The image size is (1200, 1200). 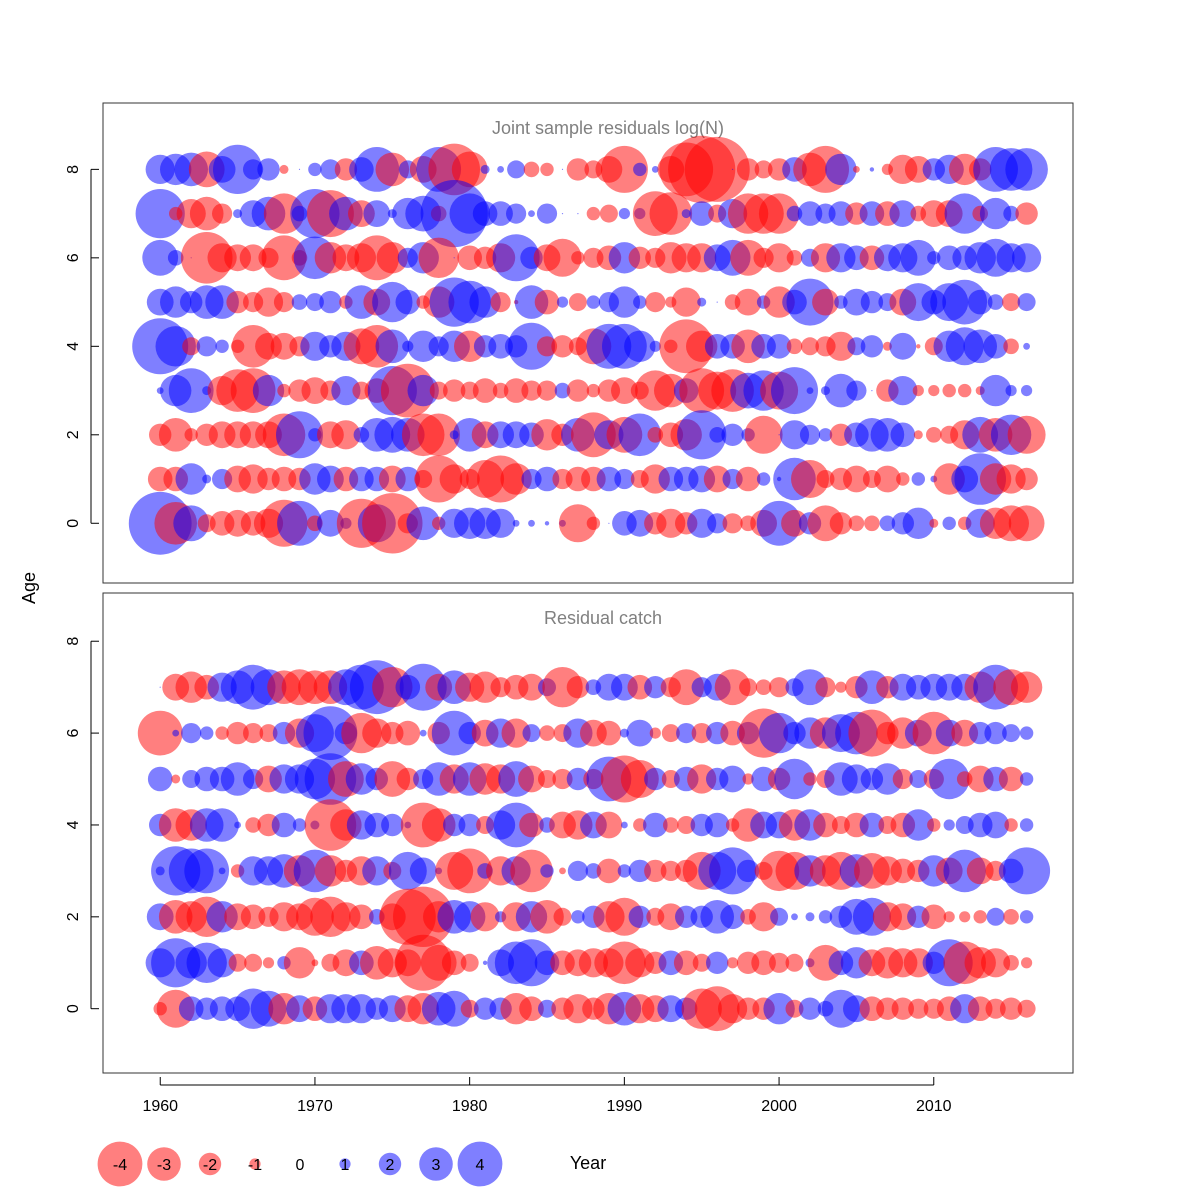 I want to click on bubble-age-7-year-1988, so click(x=593, y=213).